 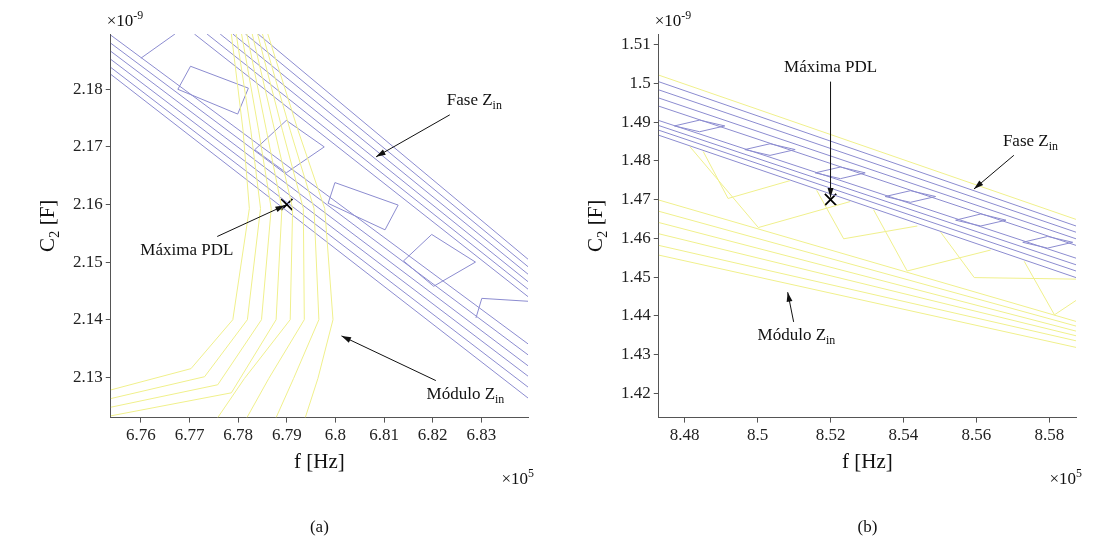 What do you see at coordinates (636, 354) in the screenshot?
I see `y-tick-label: 1.43` at bounding box center [636, 354].